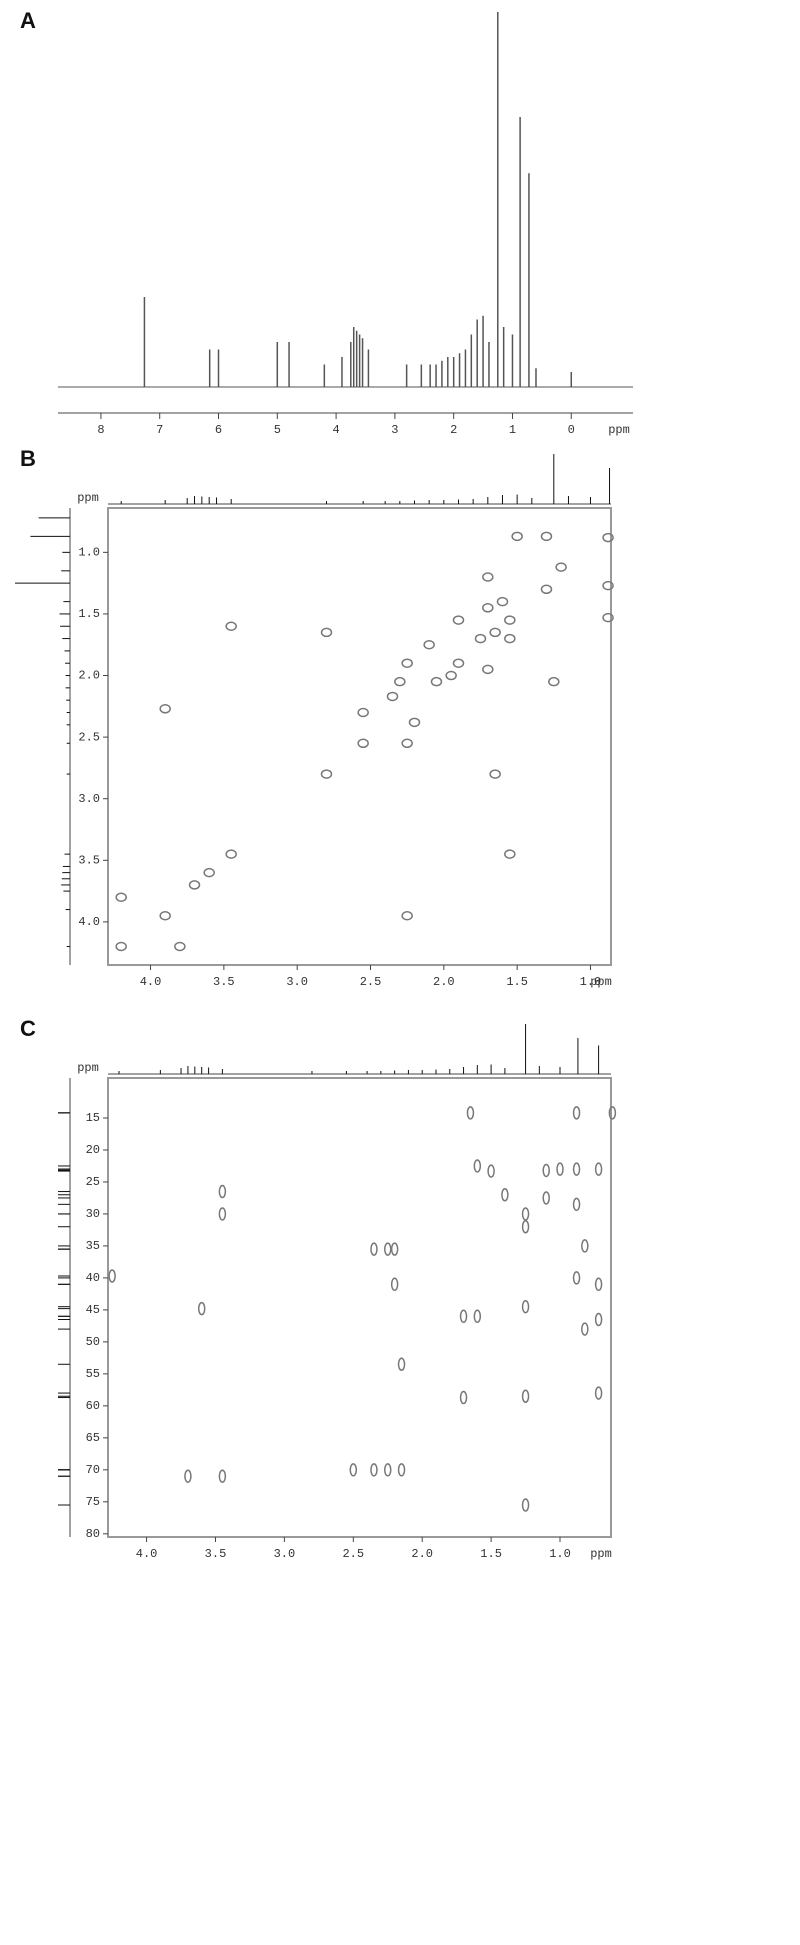 This screenshot has height=1945, width=800. I want to click on x-tick-label: 1, so click(512, 430).